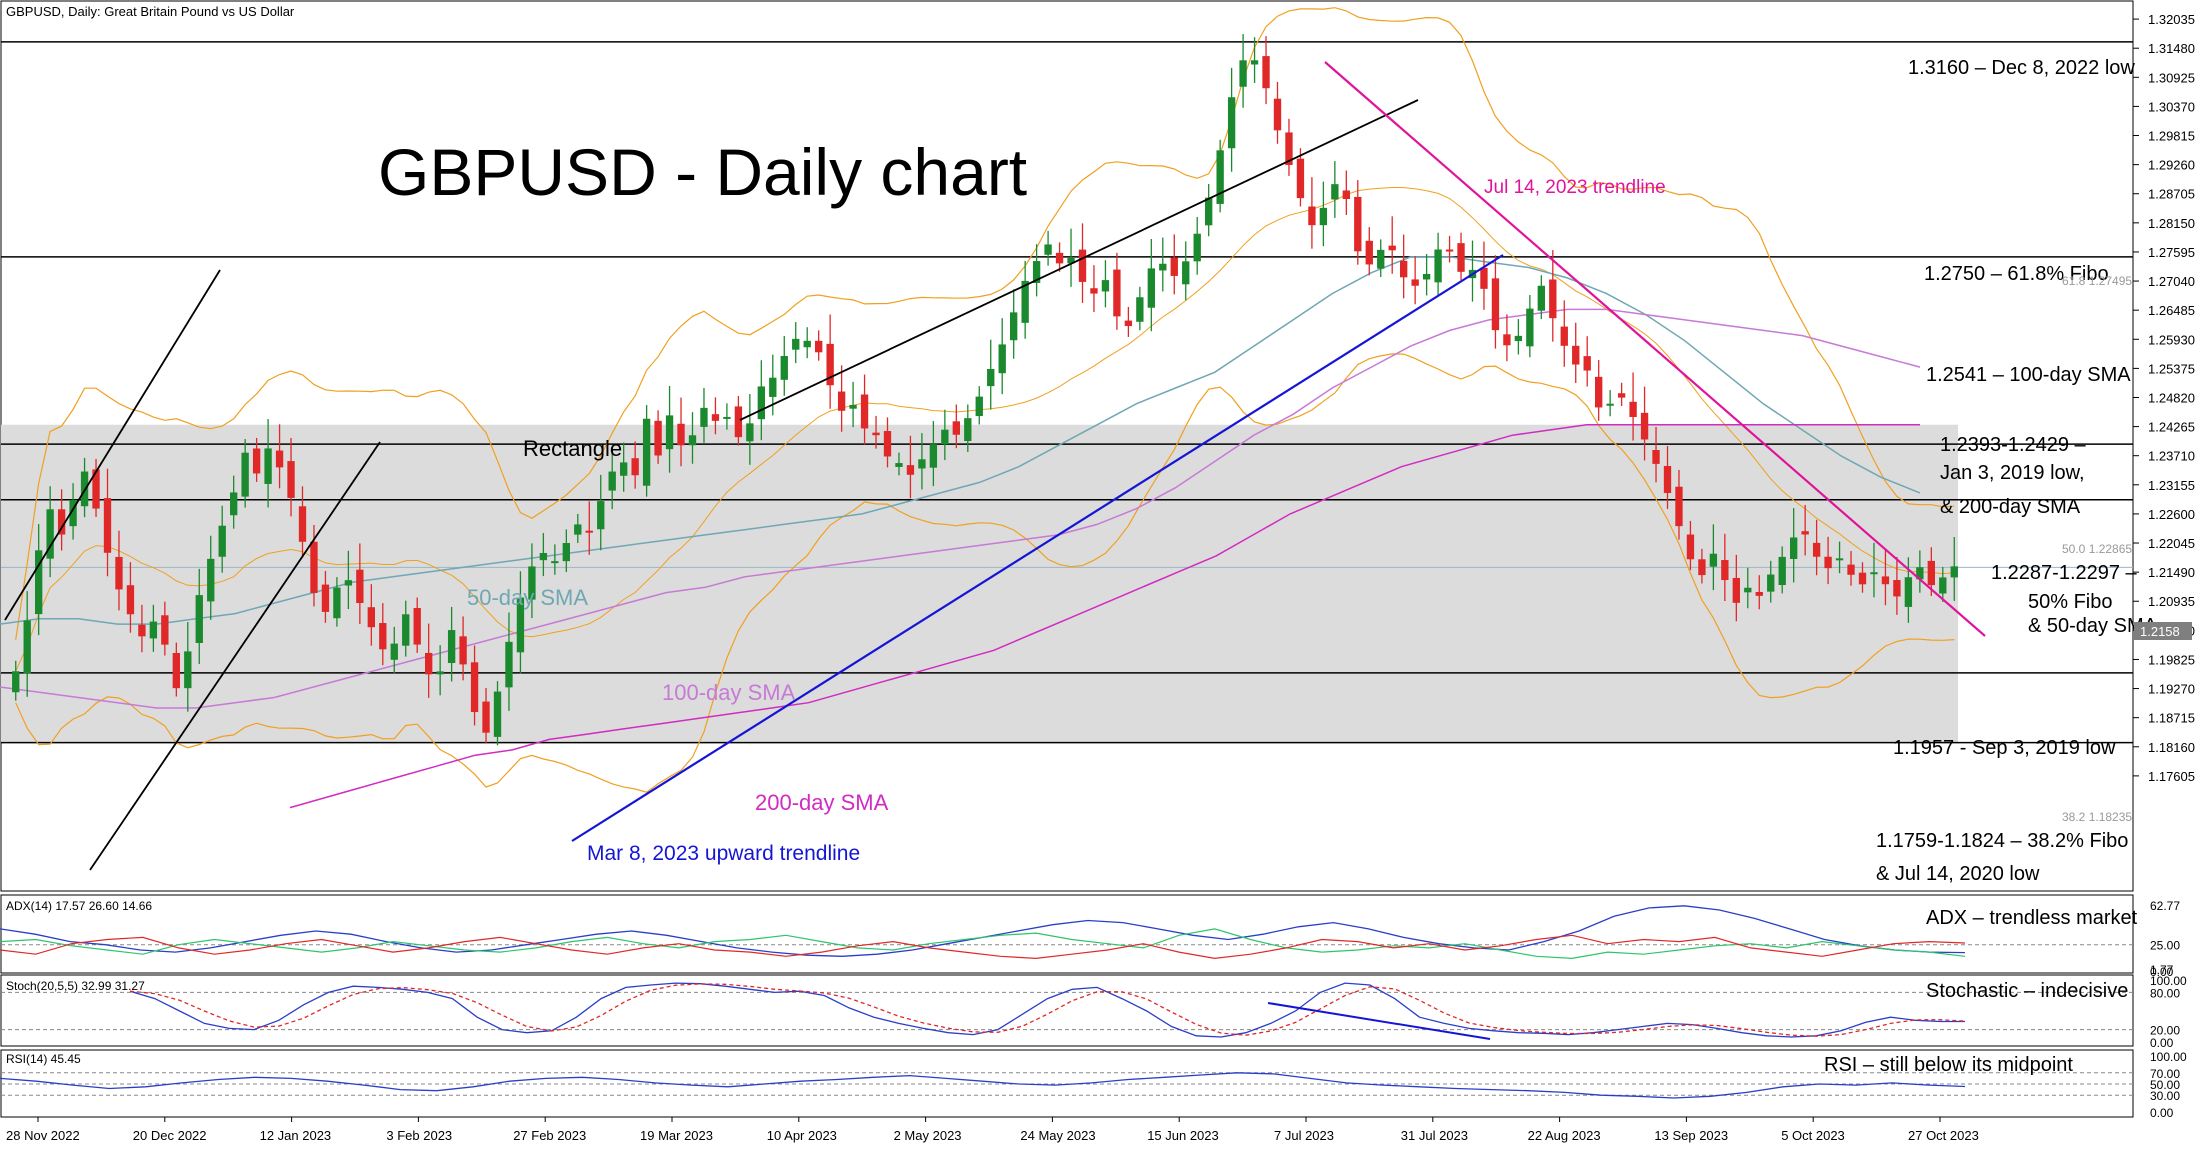  Describe the element at coordinates (2002, 841) in the screenshot. I see `bottom-line1: 1.1759-1.1824 – 38.2% Fibo` at that location.